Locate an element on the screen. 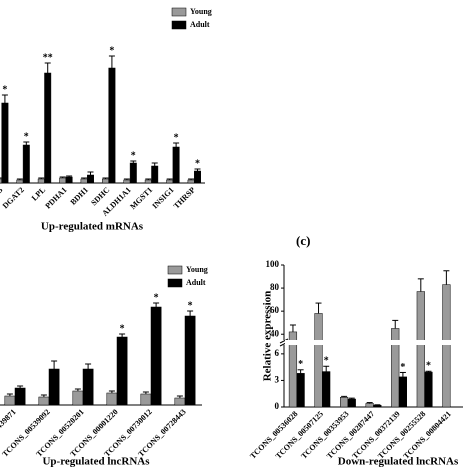 This screenshot has width=474, height=474. x-tick-label: BDH1 is located at coordinates (79, 195).